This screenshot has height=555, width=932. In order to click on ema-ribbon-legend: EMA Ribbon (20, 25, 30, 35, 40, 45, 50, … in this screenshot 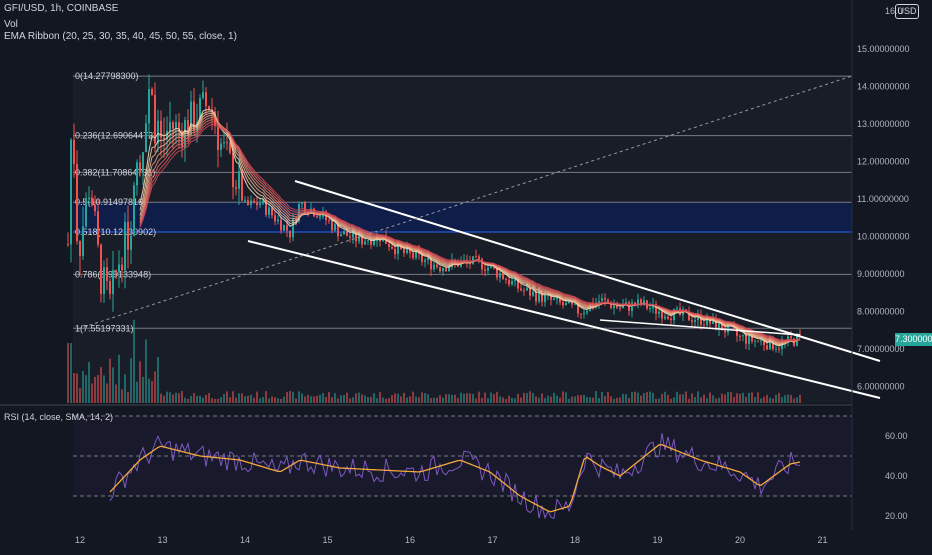, I will do `click(120, 36)`.